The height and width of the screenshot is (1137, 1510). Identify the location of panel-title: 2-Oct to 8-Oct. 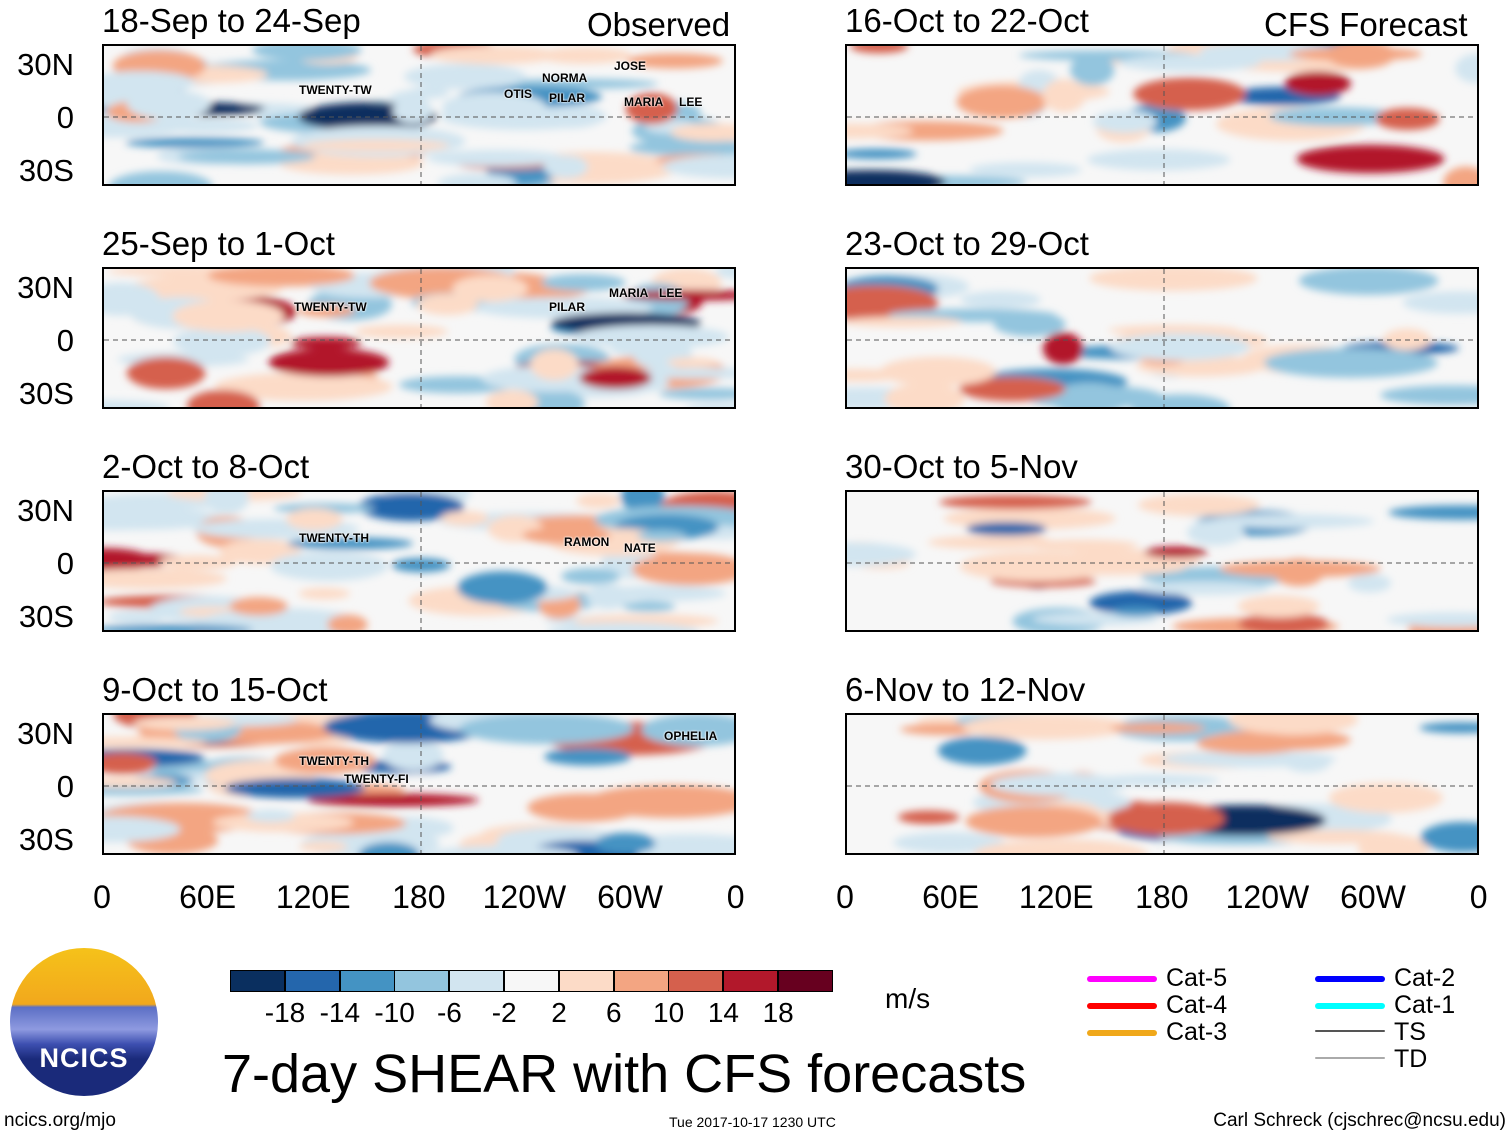
(206, 466).